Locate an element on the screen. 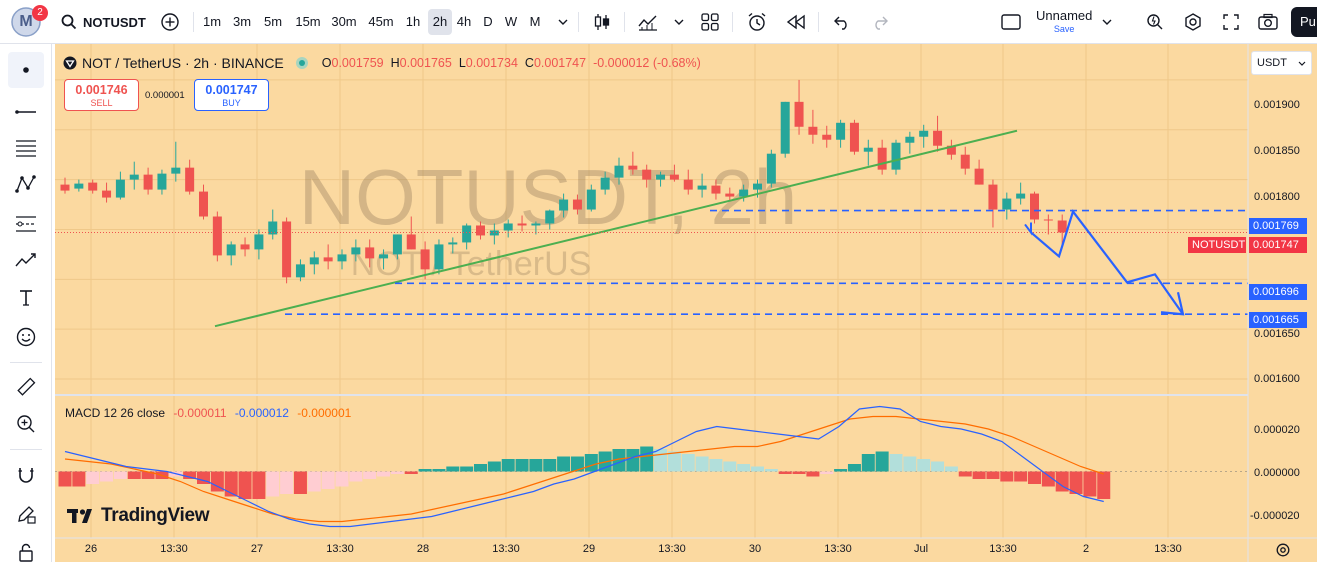 This screenshot has width=1317, height=570. icon-tool is located at coordinates (26, 337).